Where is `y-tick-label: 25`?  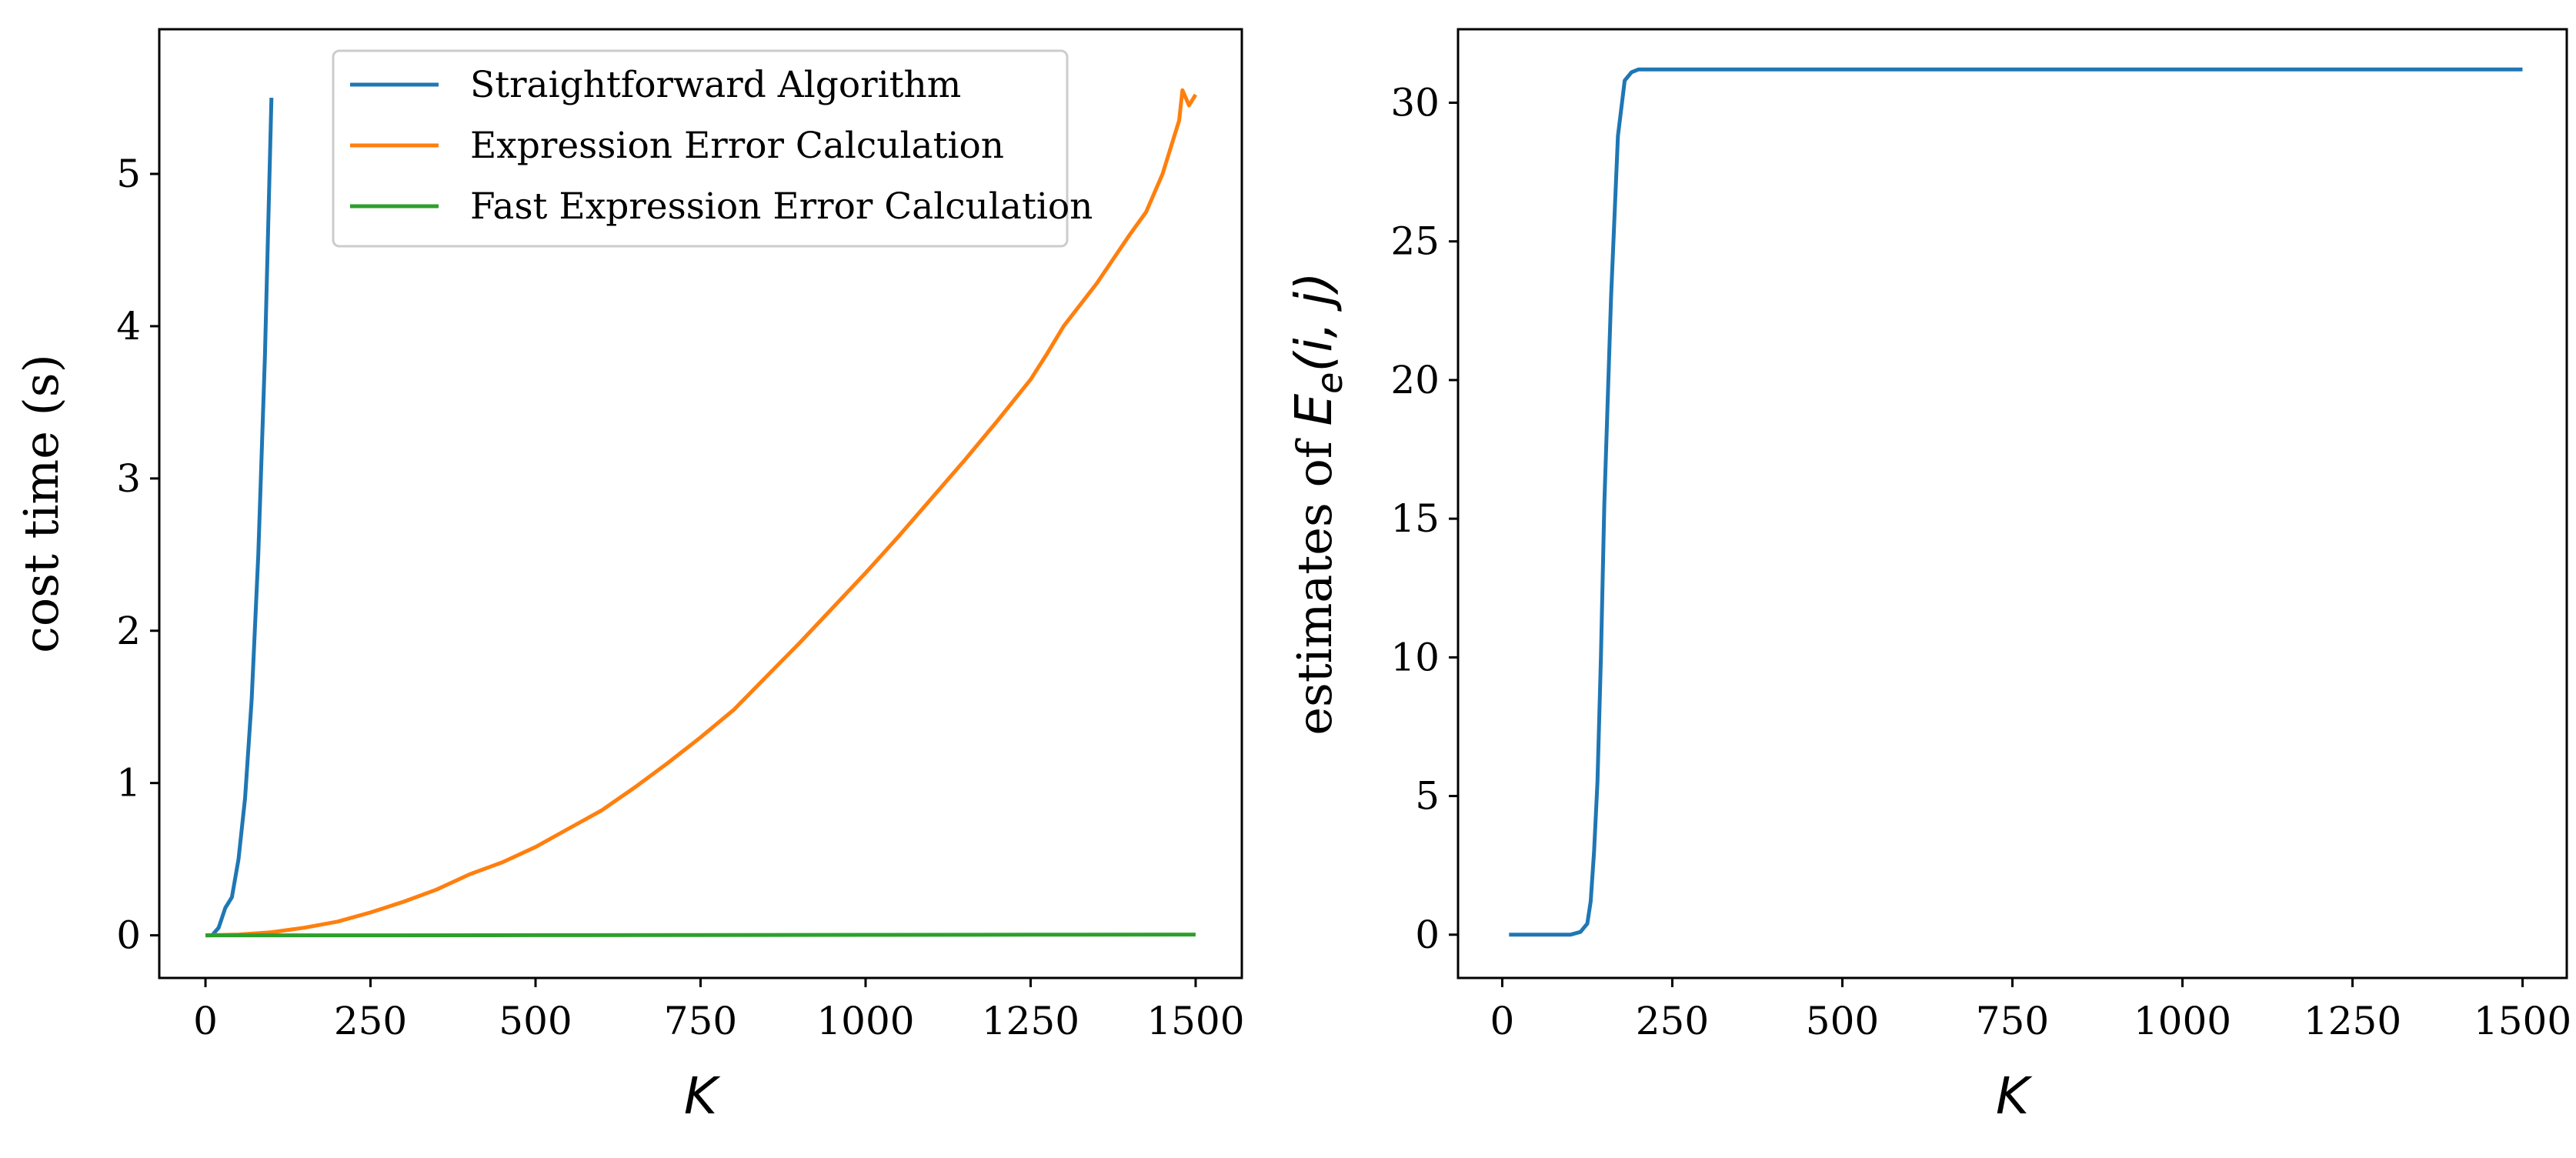
y-tick-label: 25 is located at coordinates (1415, 242).